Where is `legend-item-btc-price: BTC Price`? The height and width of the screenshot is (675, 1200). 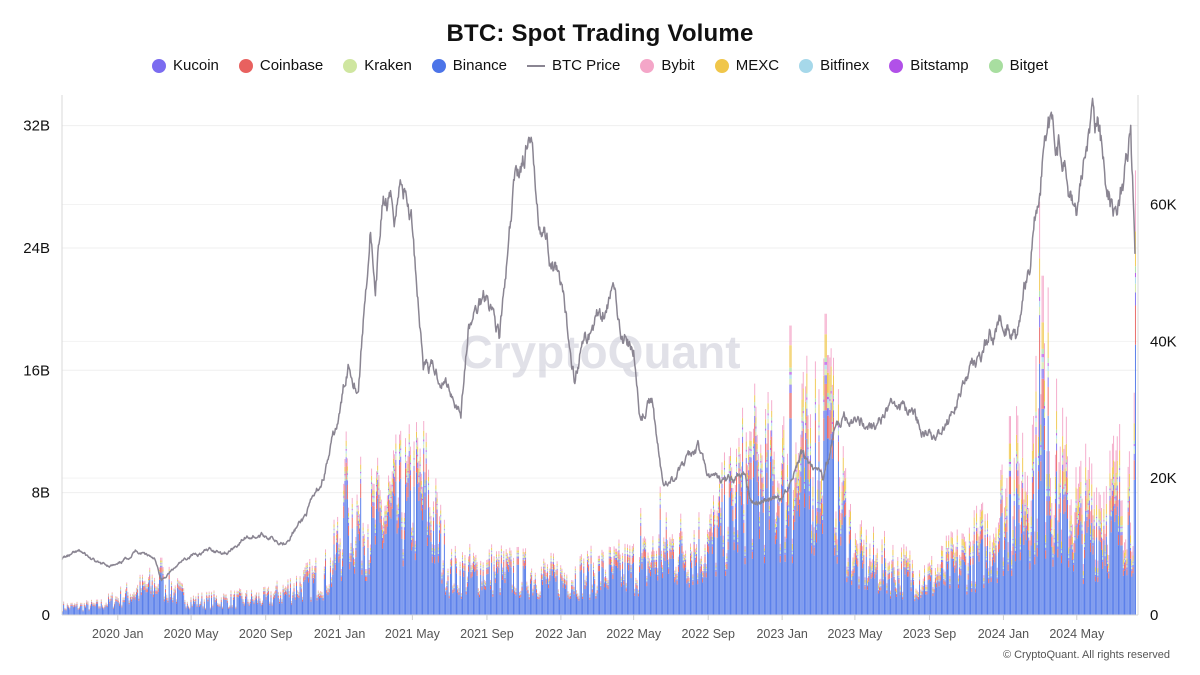
legend-item-btc-price: BTC Price is located at coordinates (573, 65).